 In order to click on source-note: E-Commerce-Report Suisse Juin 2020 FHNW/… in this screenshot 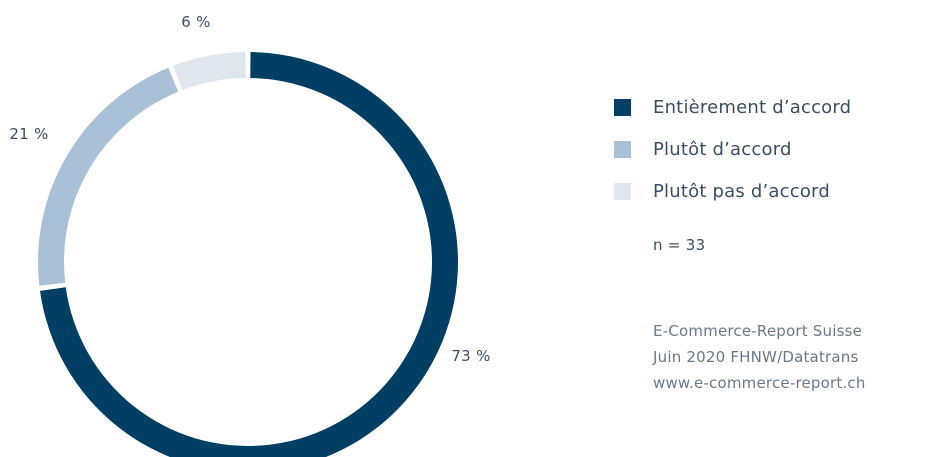, I will do `click(759, 357)`.